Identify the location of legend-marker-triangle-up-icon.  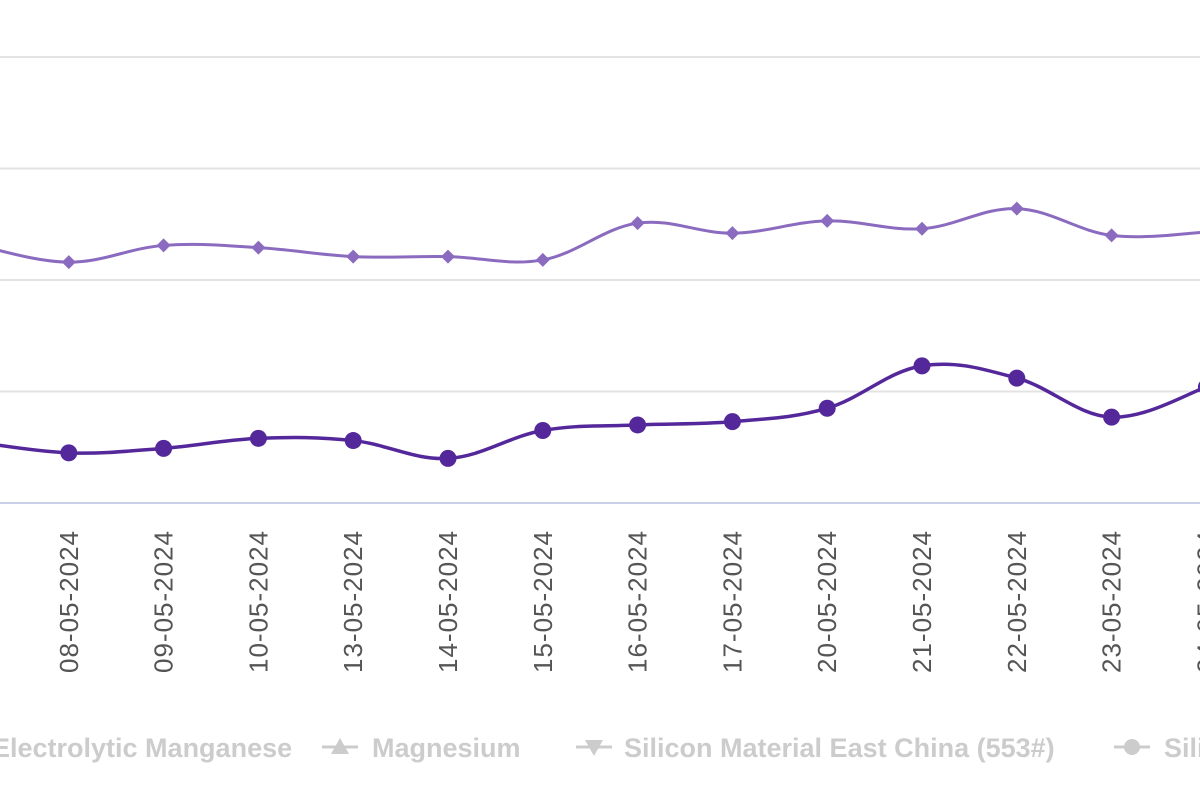
(340, 746).